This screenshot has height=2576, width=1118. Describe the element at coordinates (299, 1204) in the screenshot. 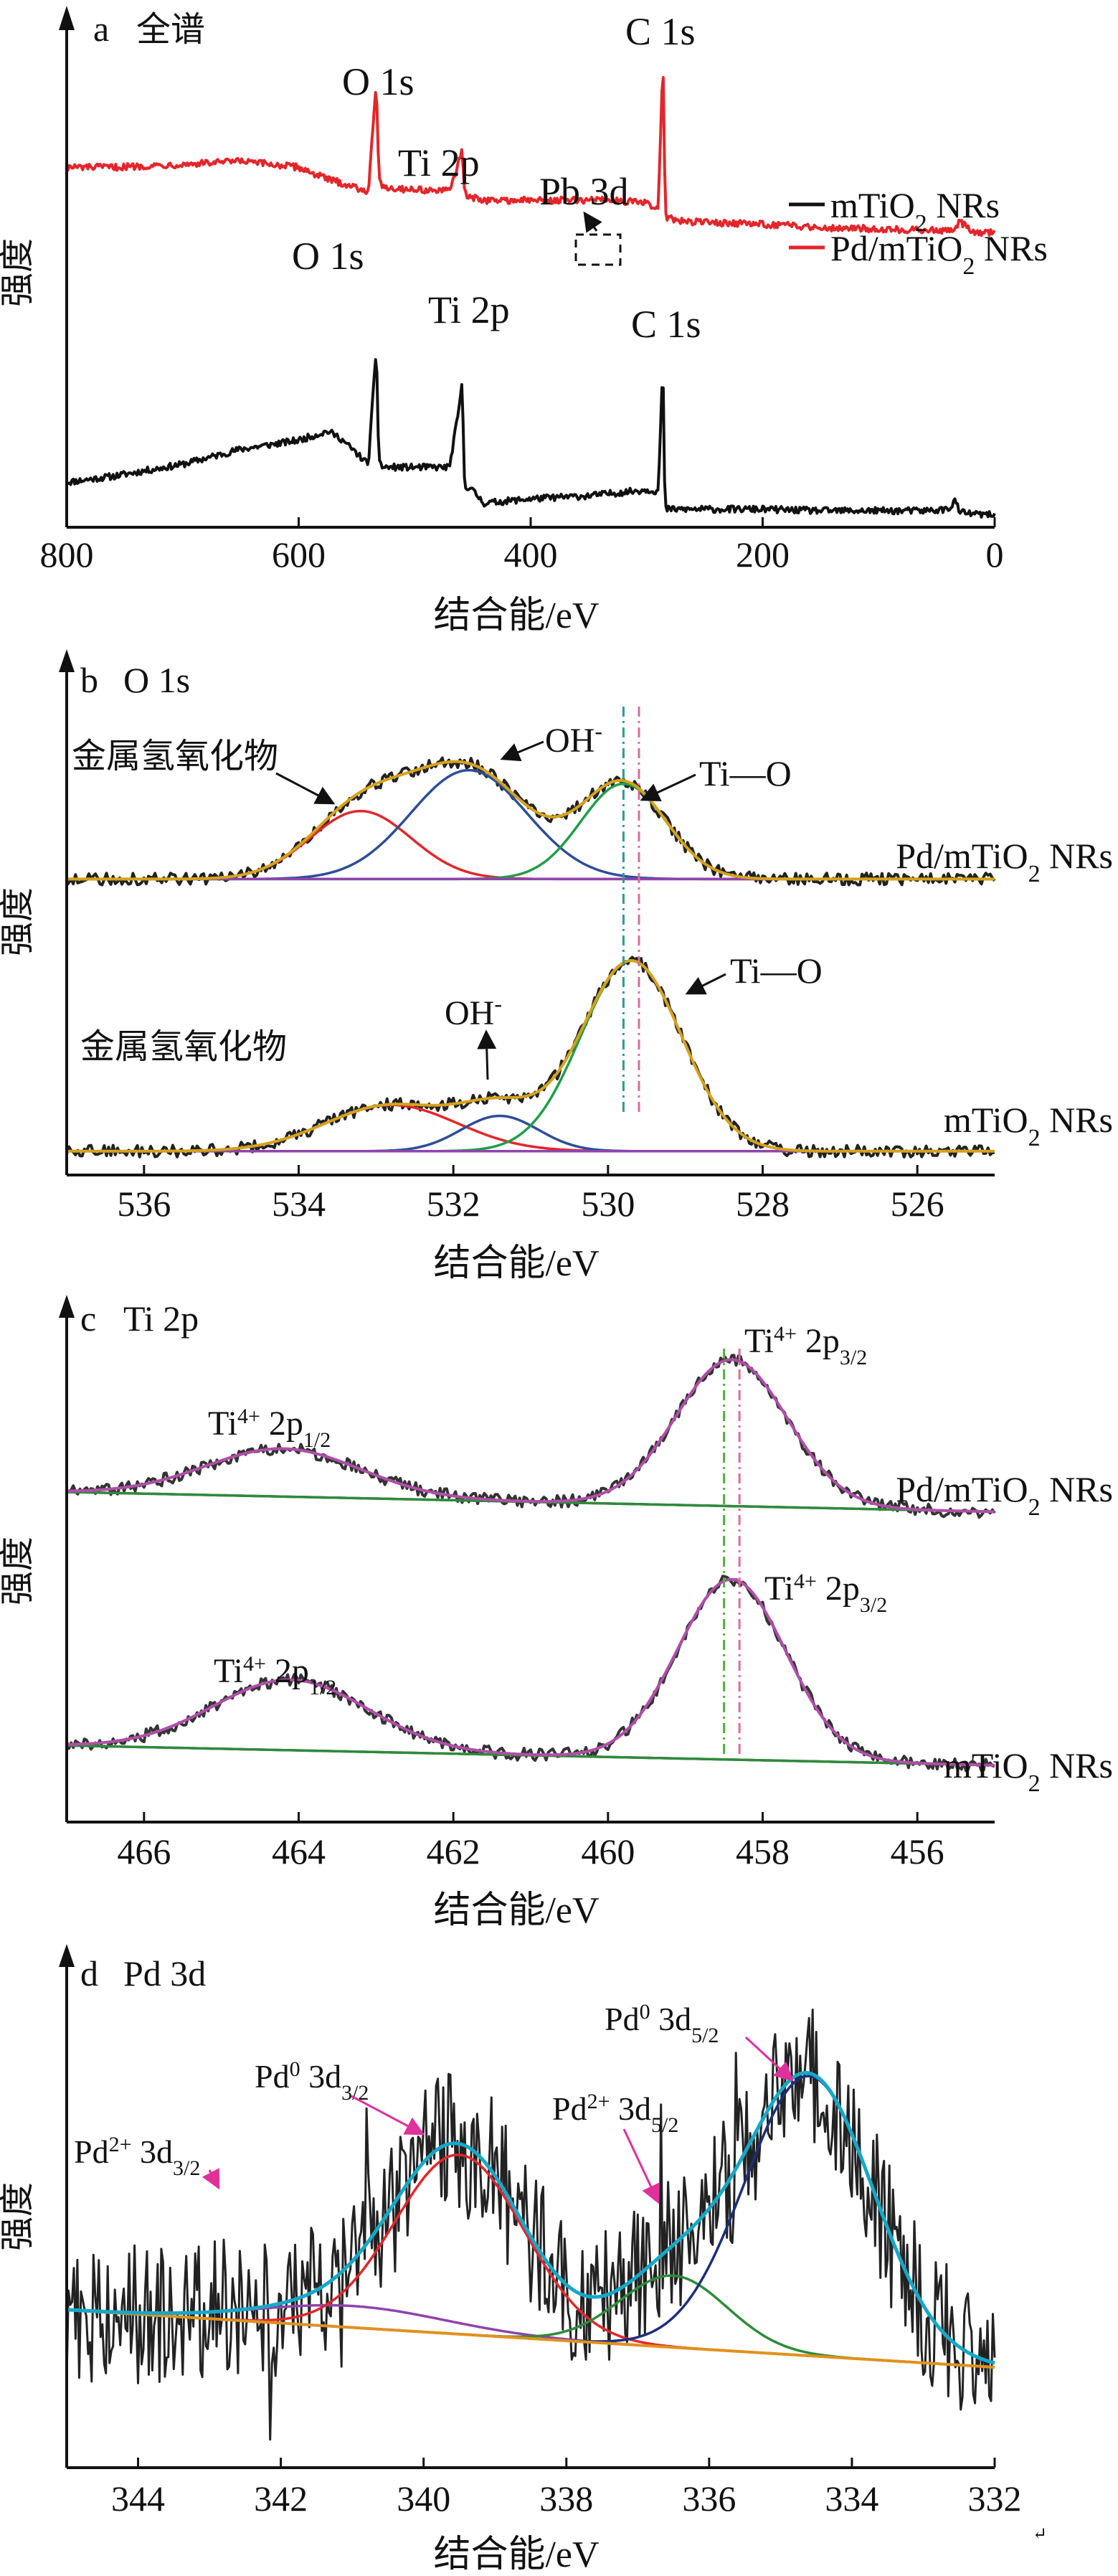

I see `x-tick-label: 534` at that location.